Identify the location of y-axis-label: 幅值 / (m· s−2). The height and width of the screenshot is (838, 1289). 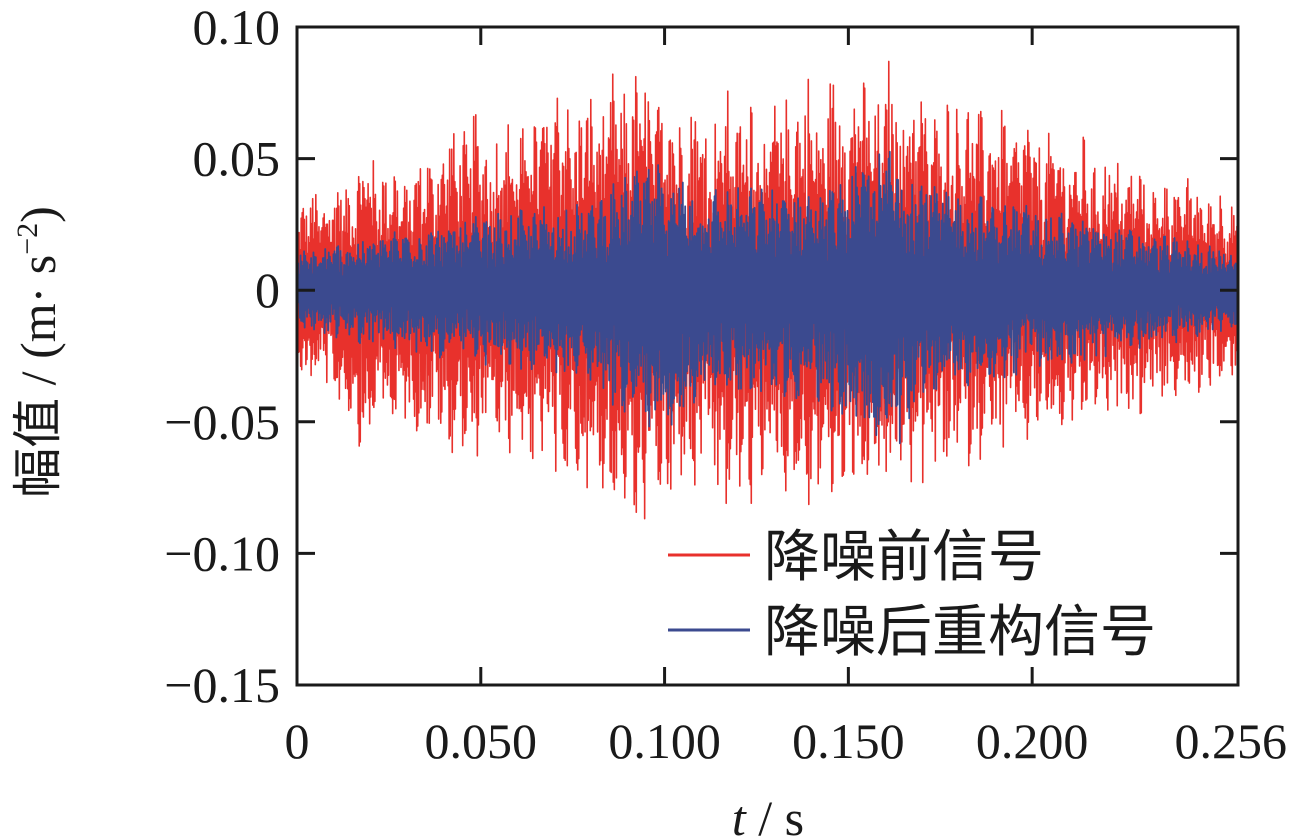
(38, 352).